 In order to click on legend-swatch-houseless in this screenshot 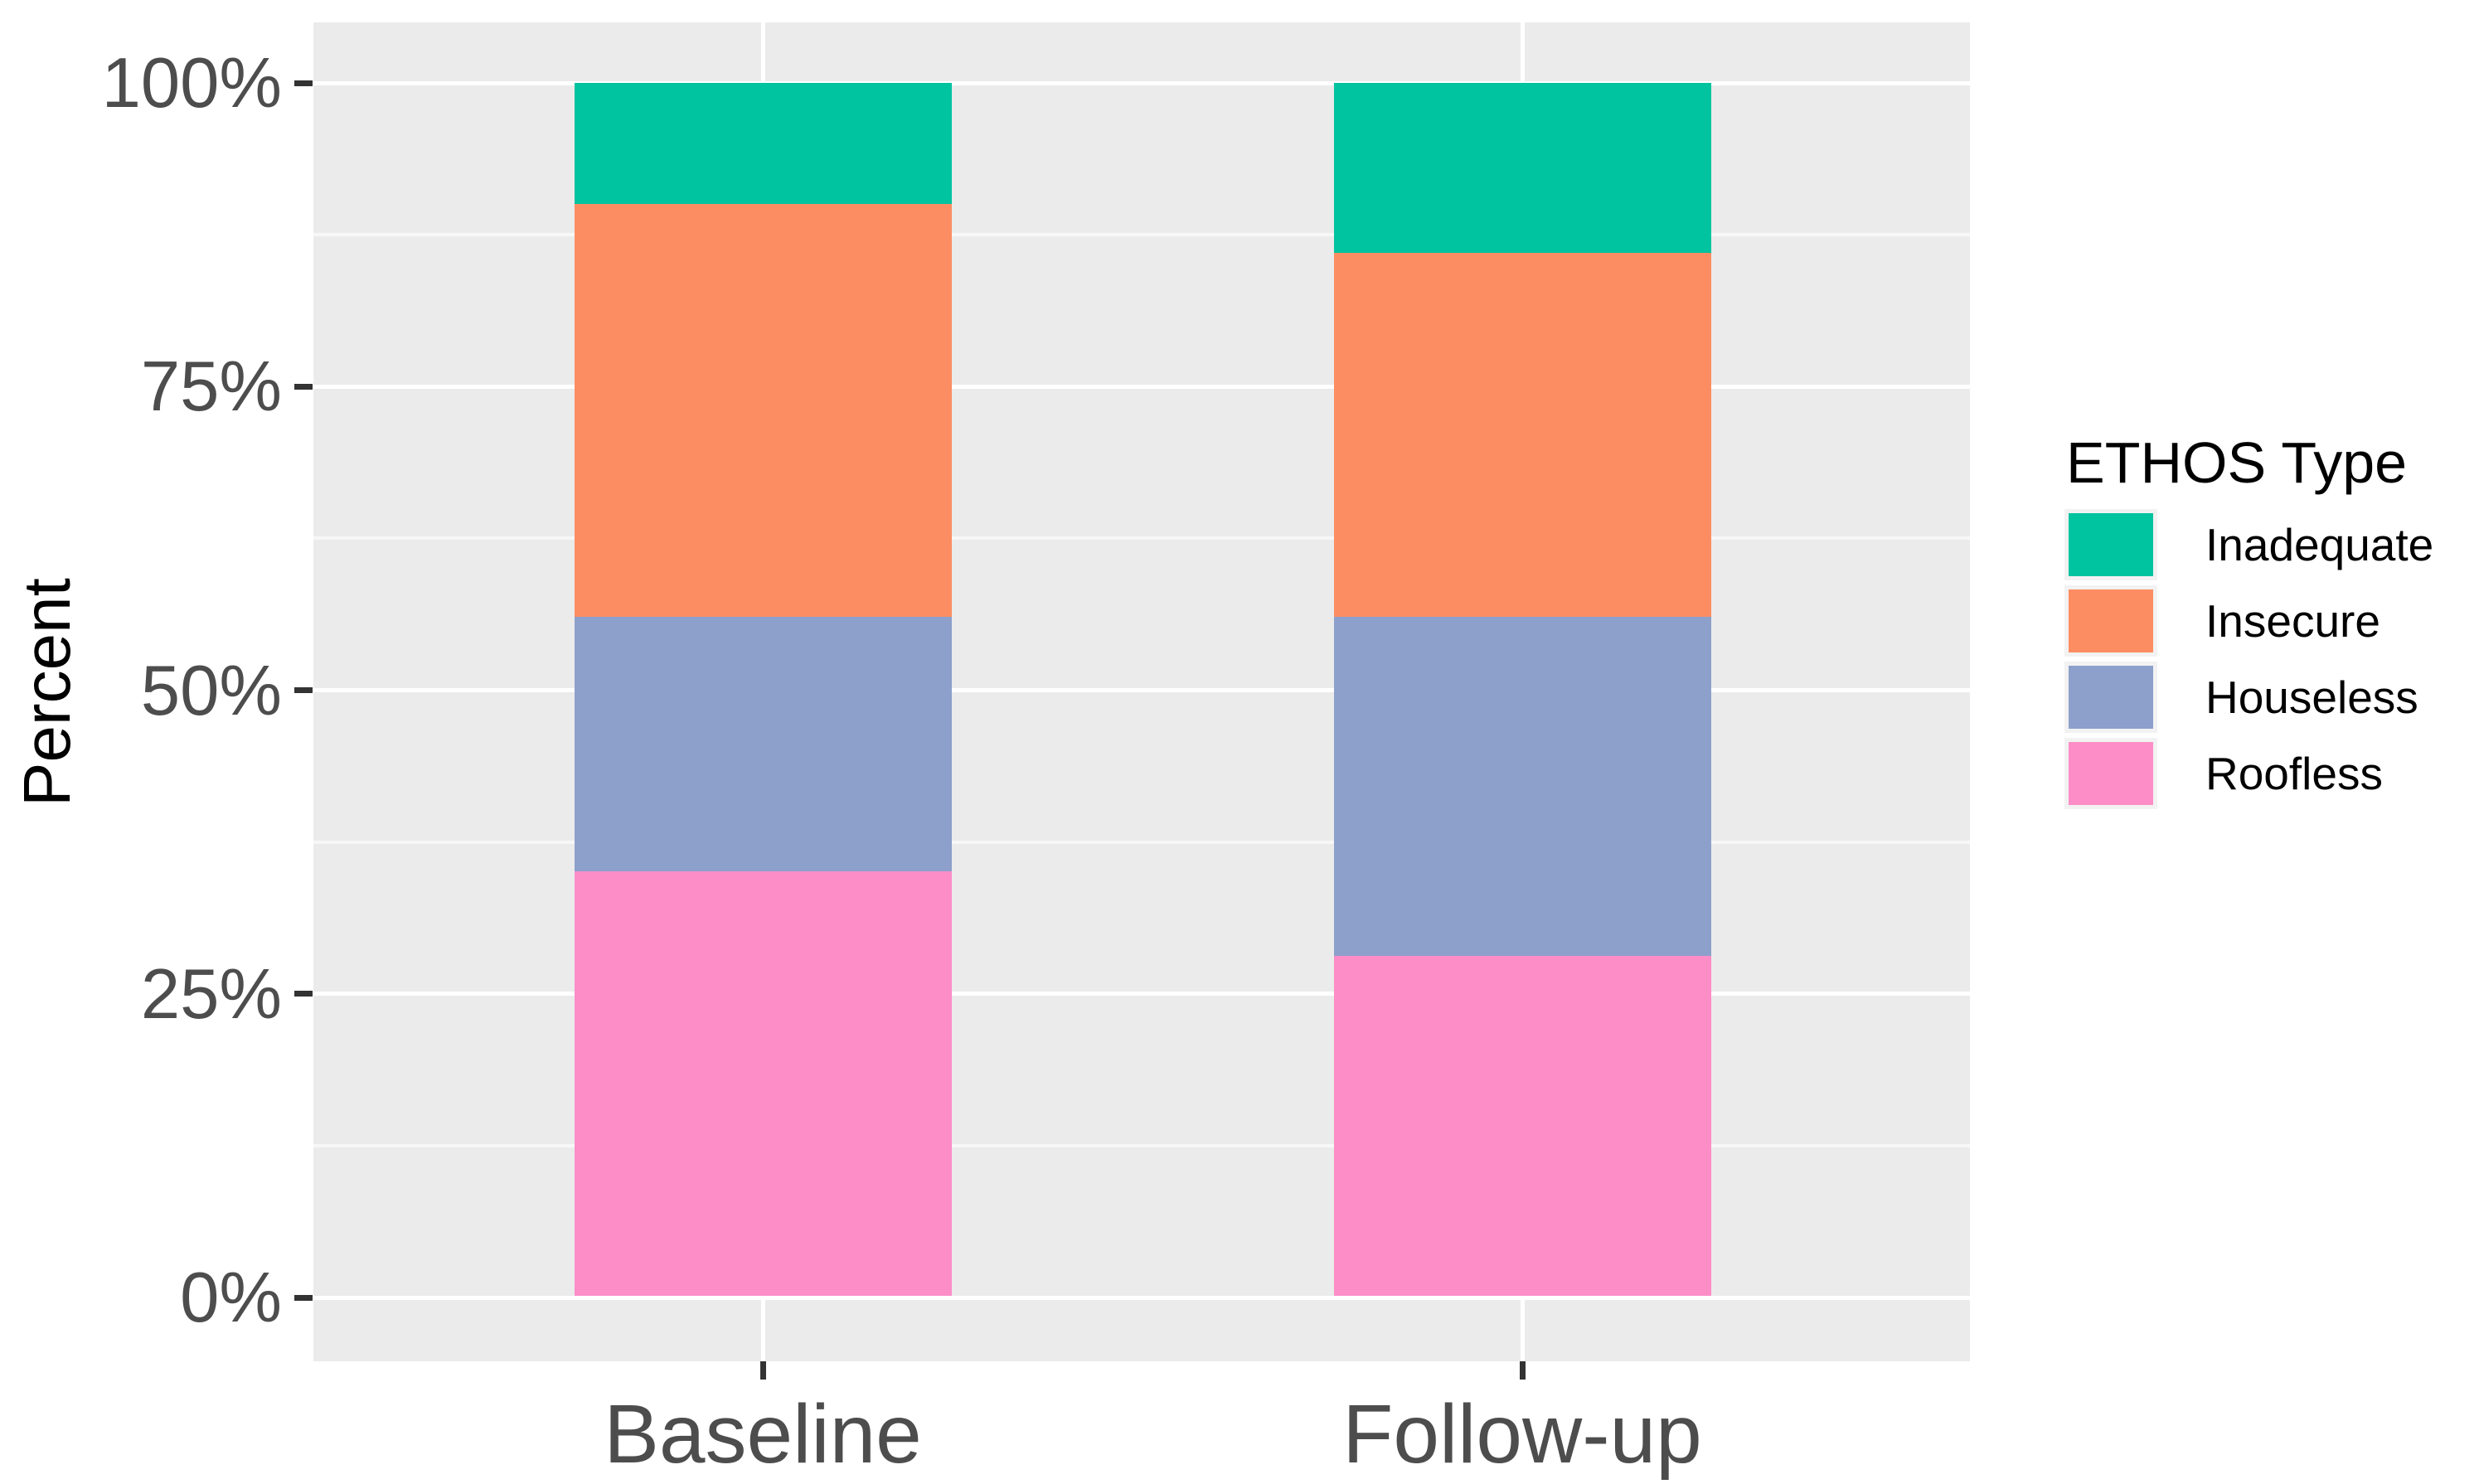, I will do `click(2111, 697)`.